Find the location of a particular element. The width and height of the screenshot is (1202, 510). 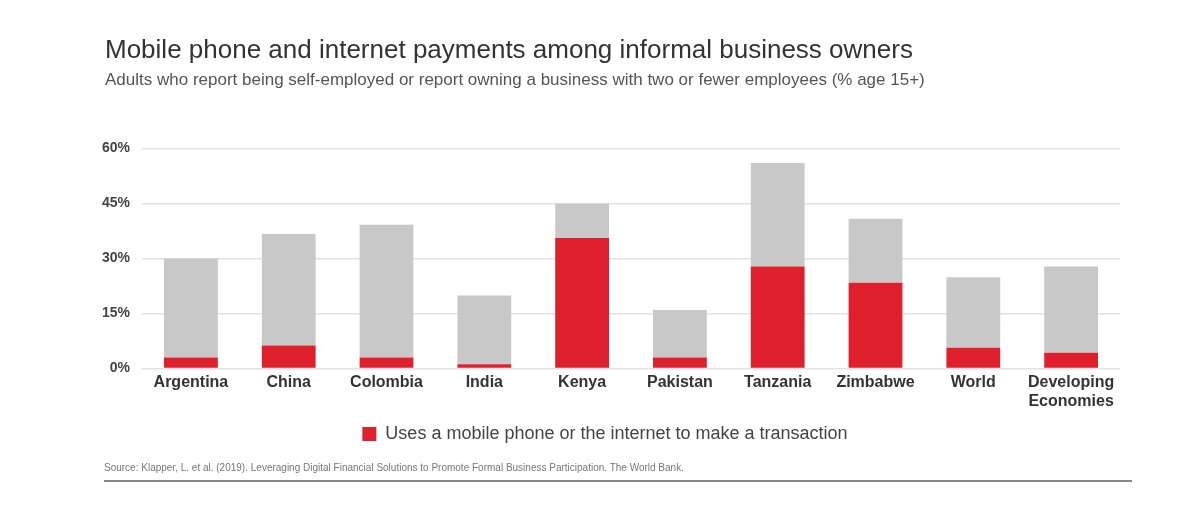

y-tick-label: 15% is located at coordinates (116, 312).